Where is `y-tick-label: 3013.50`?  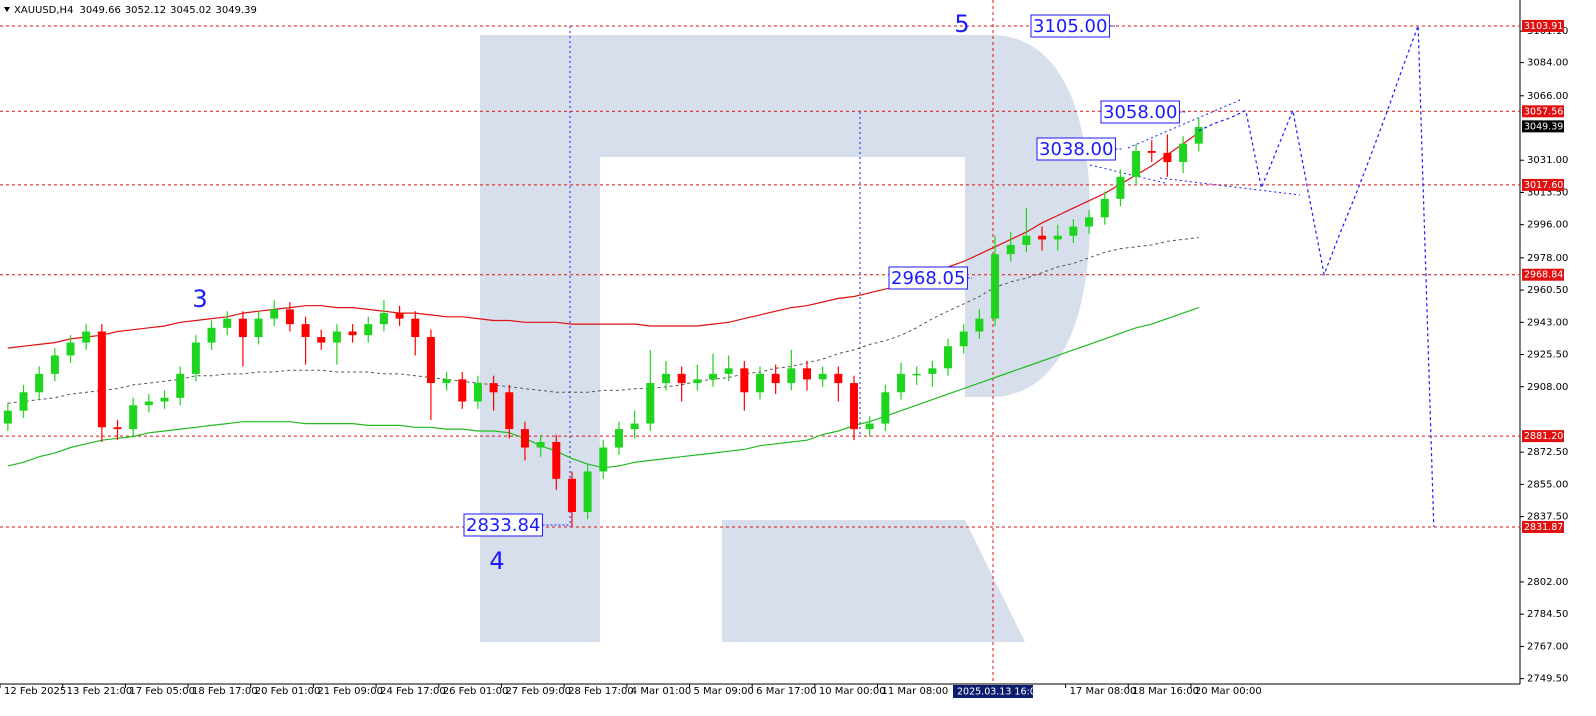 y-tick-label: 3013.50 is located at coordinates (1547, 192).